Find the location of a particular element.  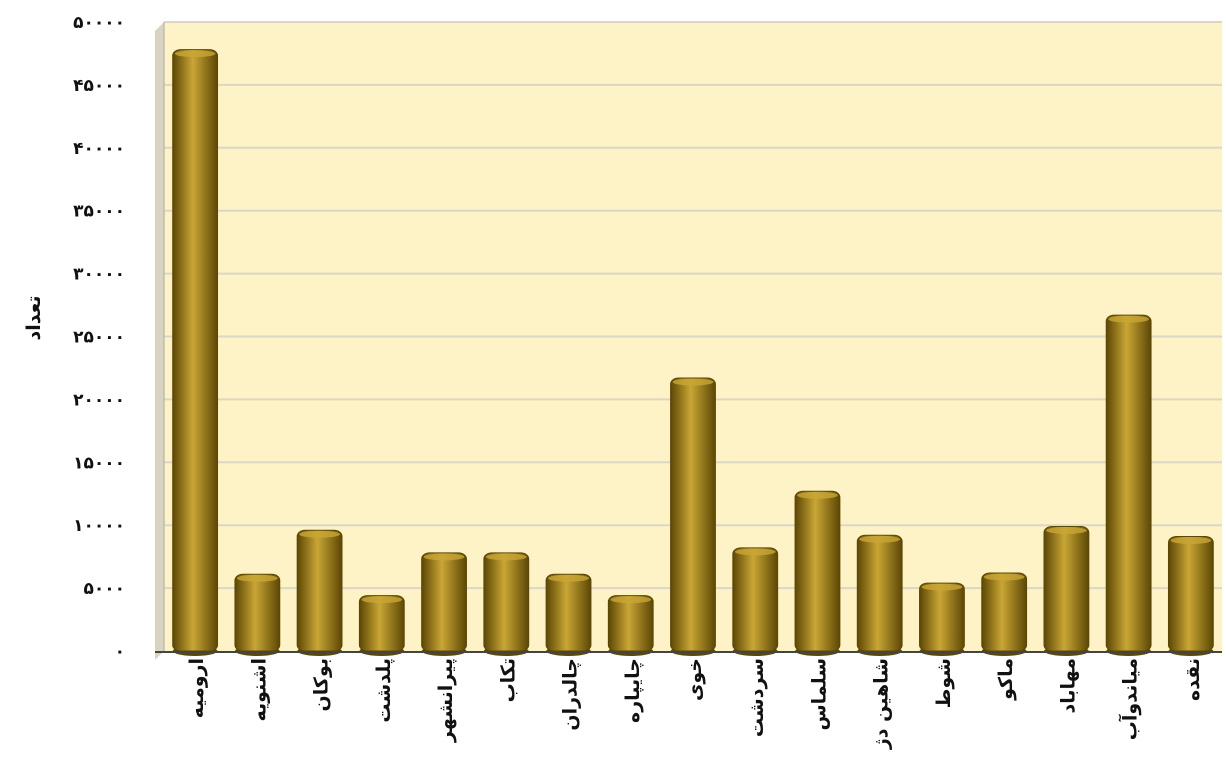

y-tick-label: ۵۰۰۰ is located at coordinates (104, 589).